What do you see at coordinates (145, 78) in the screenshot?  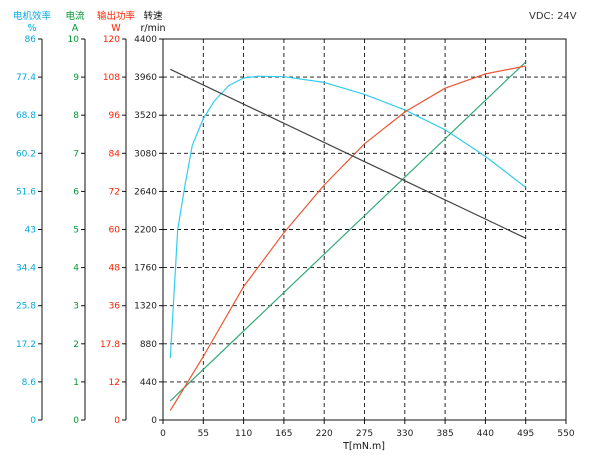 I see `speed-tick-label: 3960` at bounding box center [145, 78].